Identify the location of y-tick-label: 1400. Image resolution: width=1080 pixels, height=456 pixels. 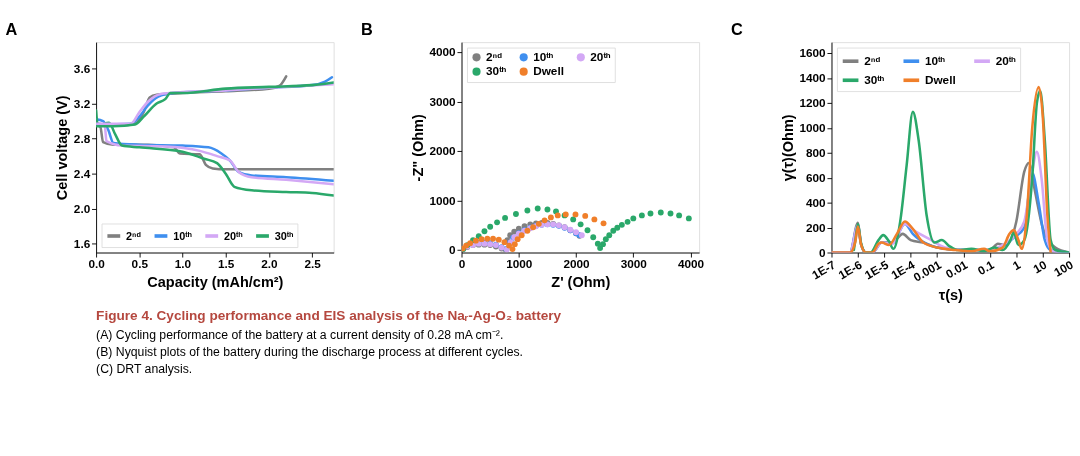
(813, 78).